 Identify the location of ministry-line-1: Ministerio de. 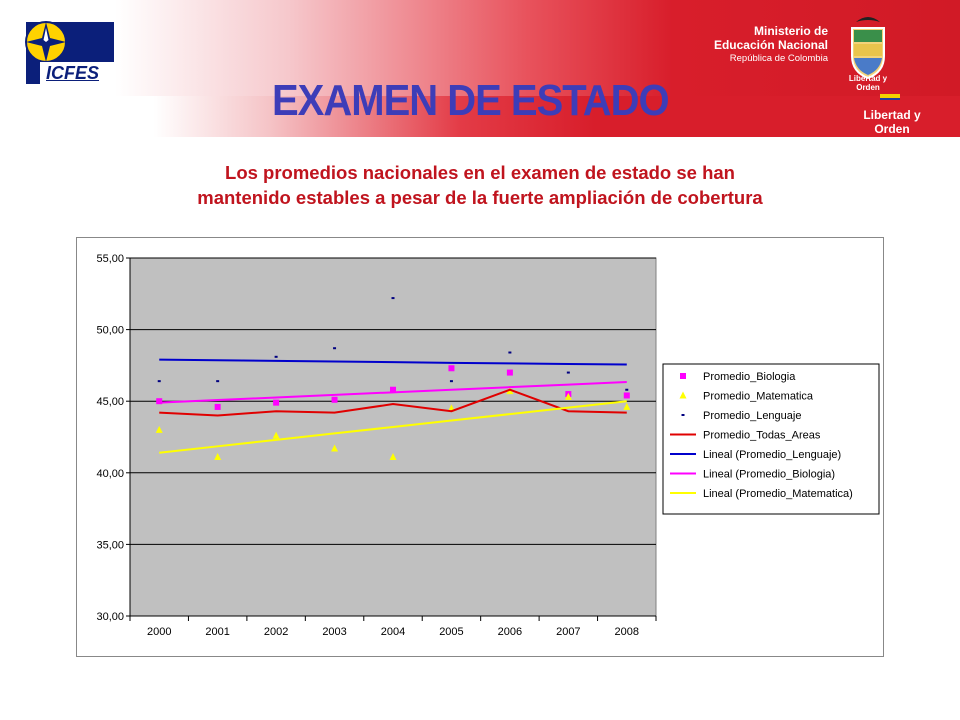
(790, 31).